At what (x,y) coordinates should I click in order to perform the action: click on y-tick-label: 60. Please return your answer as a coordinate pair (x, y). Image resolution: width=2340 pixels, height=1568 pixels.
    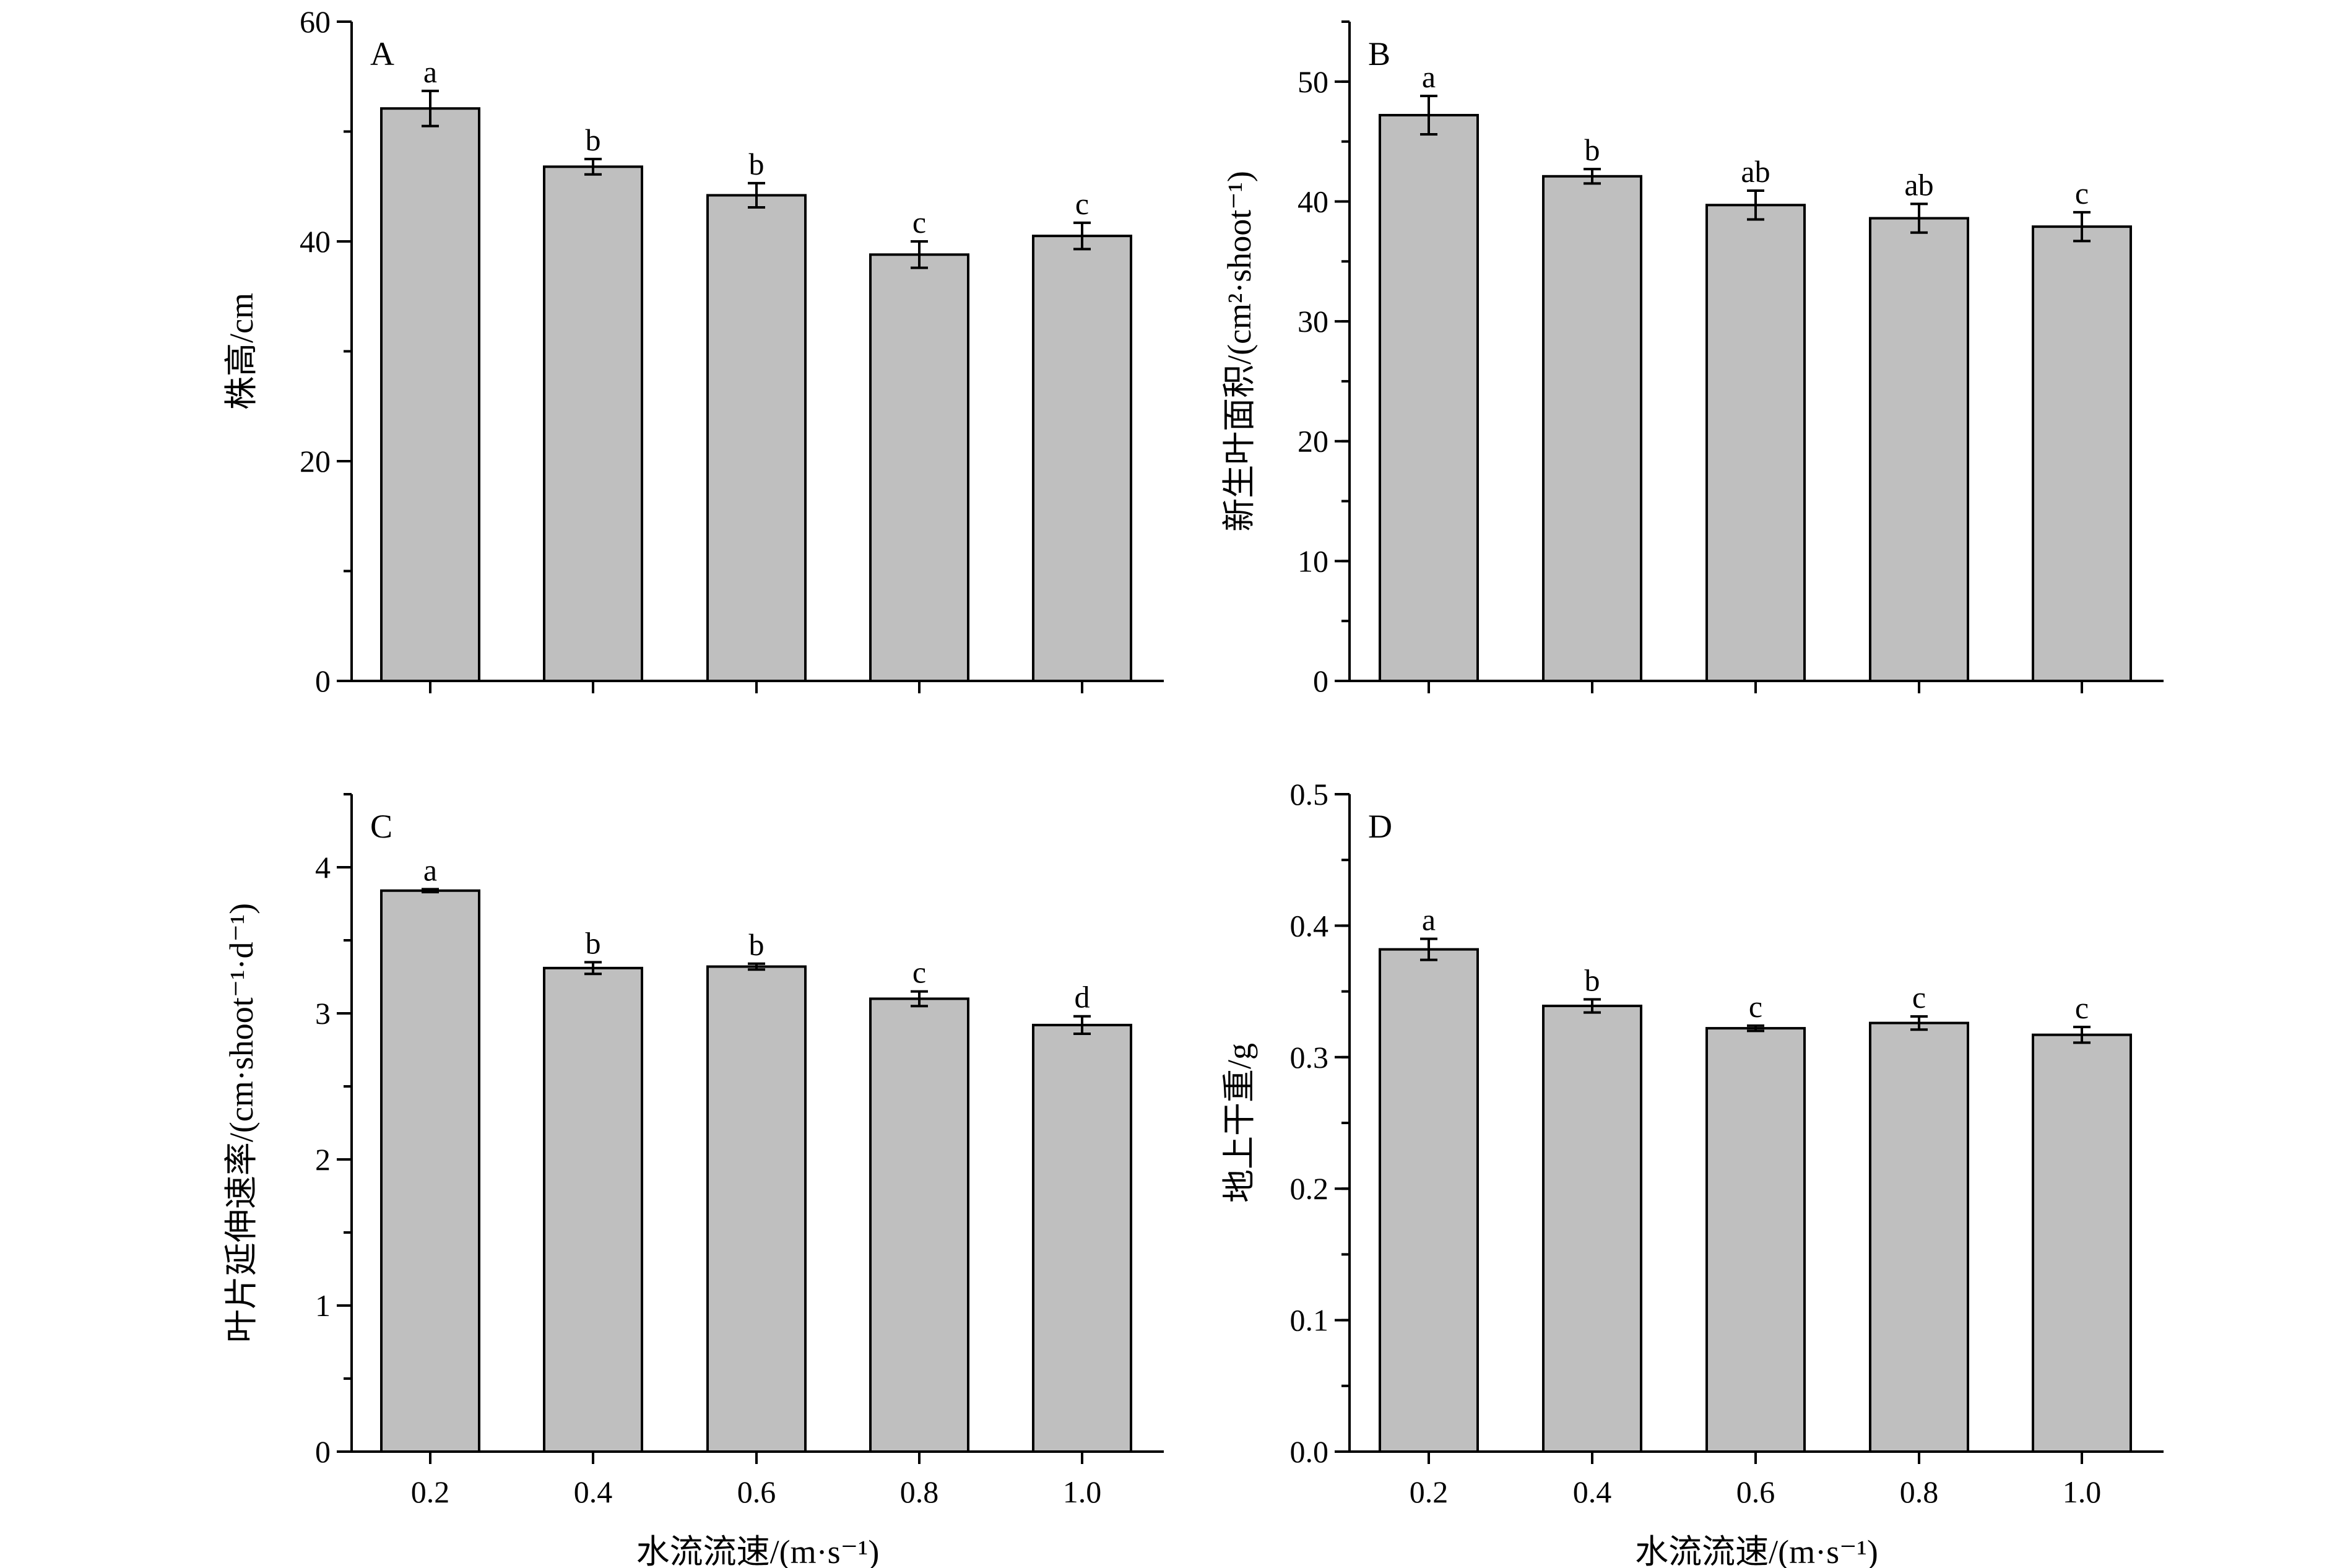
    Looking at the image, I should click on (316, 21).